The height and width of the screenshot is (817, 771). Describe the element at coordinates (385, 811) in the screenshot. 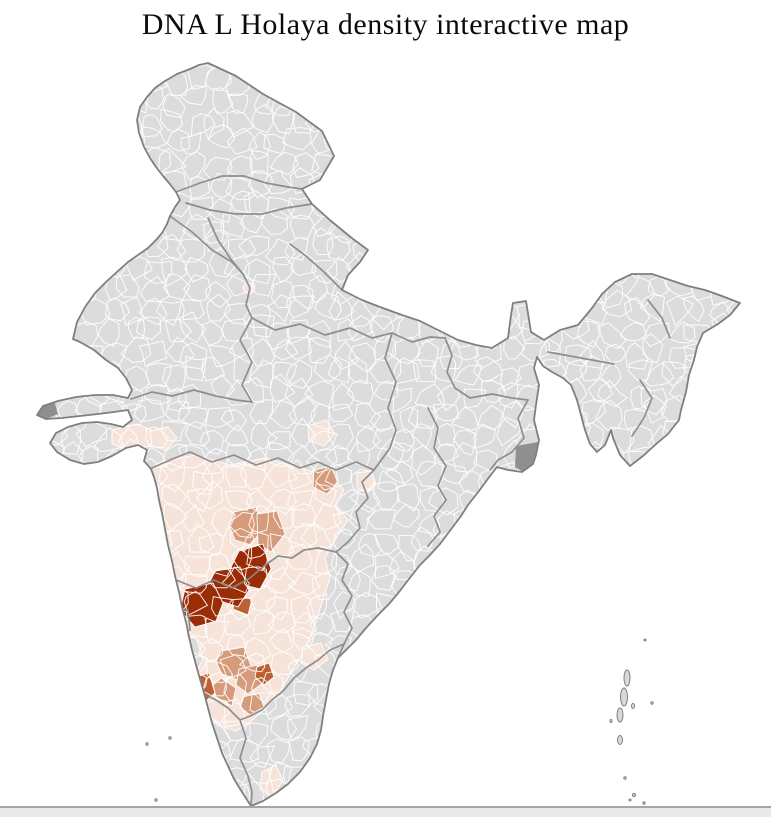

I see `horizontal-scrollbar` at that location.